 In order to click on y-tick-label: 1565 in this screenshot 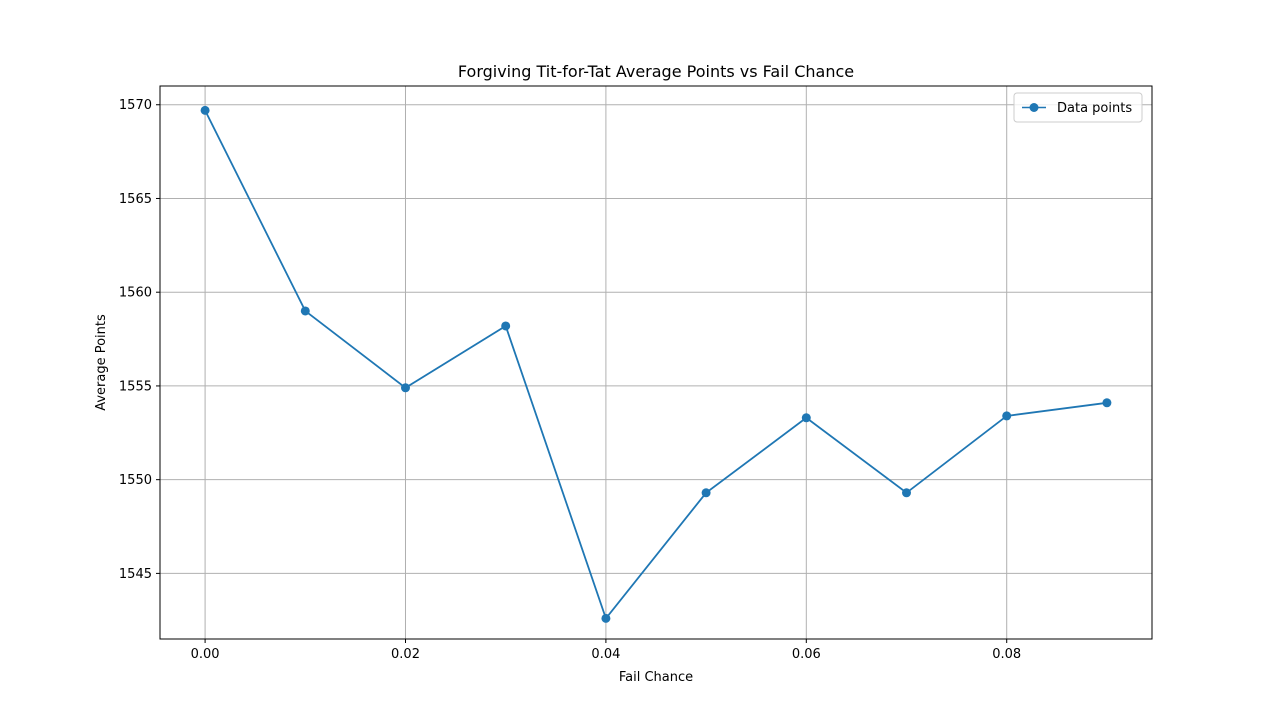, I will do `click(135, 199)`.